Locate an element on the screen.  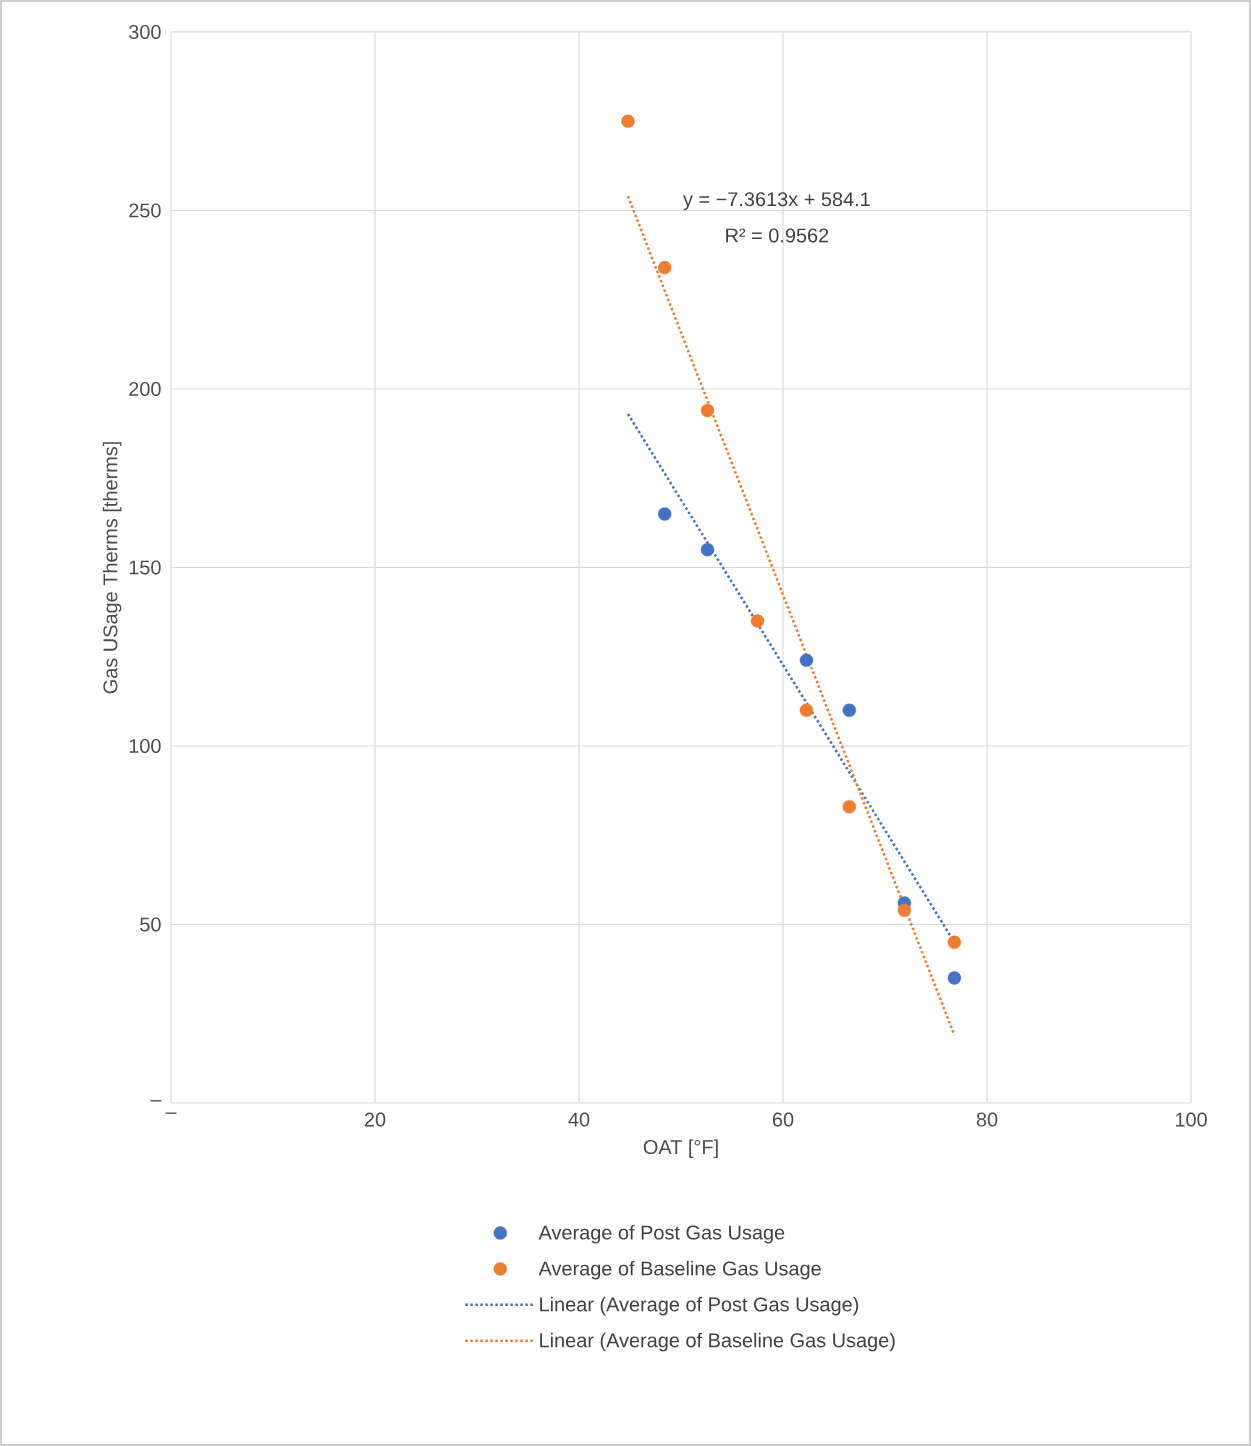
y-tick-label: – is located at coordinates (156, 1101).